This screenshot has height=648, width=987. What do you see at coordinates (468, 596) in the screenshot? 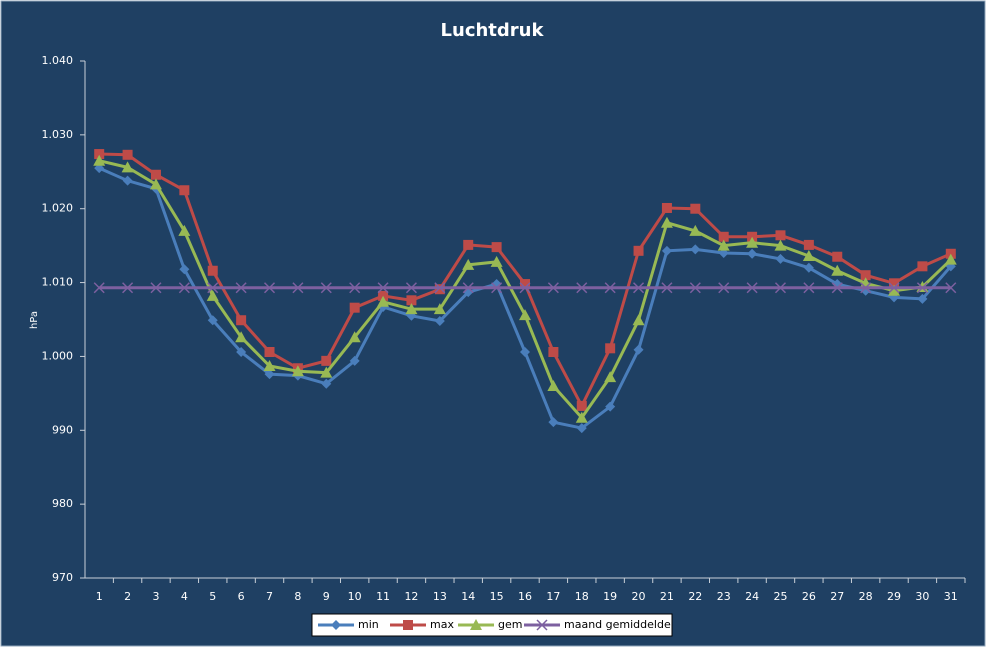
I see `x-tick-label: 14` at bounding box center [468, 596].